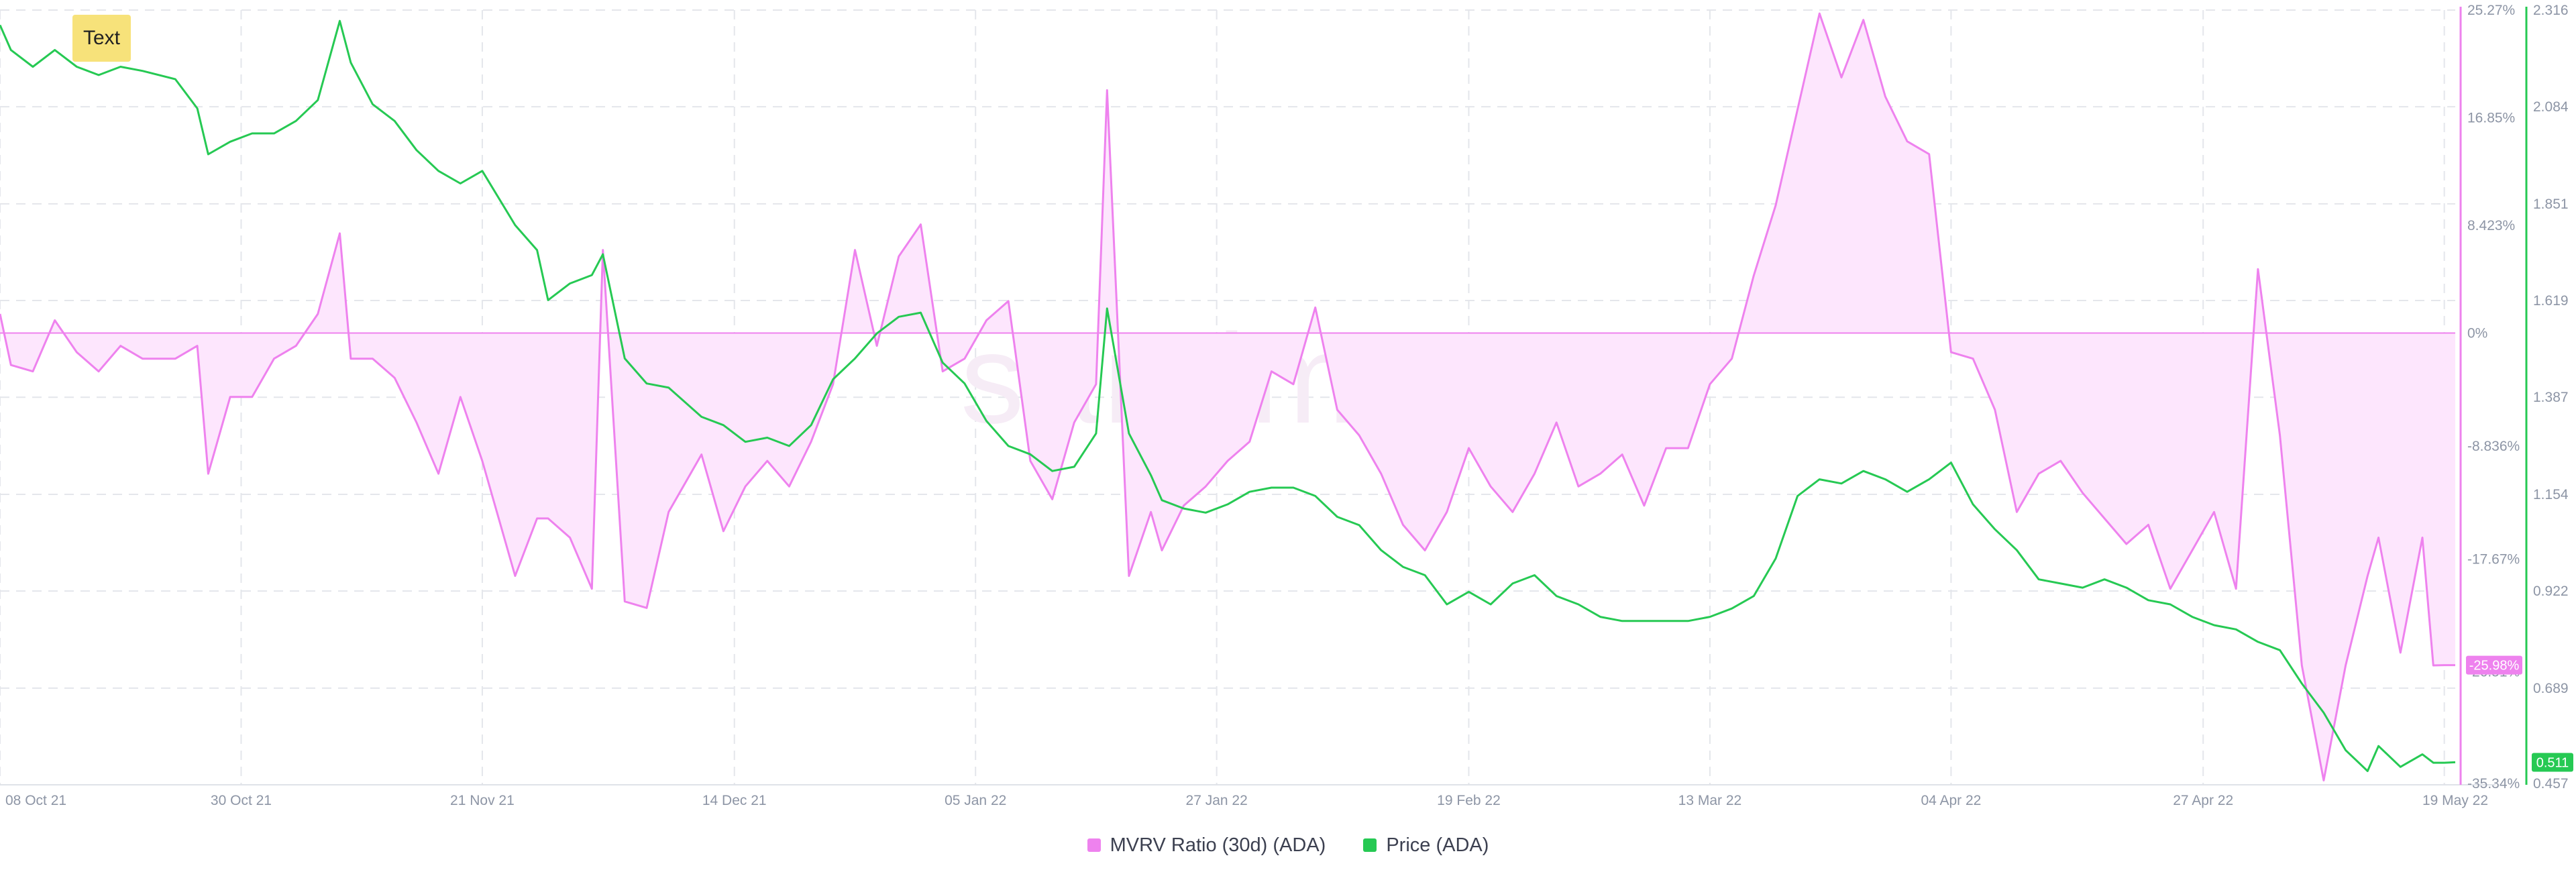 This screenshot has height=872, width=2576. What do you see at coordinates (1217, 800) in the screenshot?
I see `x-tick-label: 27 Jan 22` at bounding box center [1217, 800].